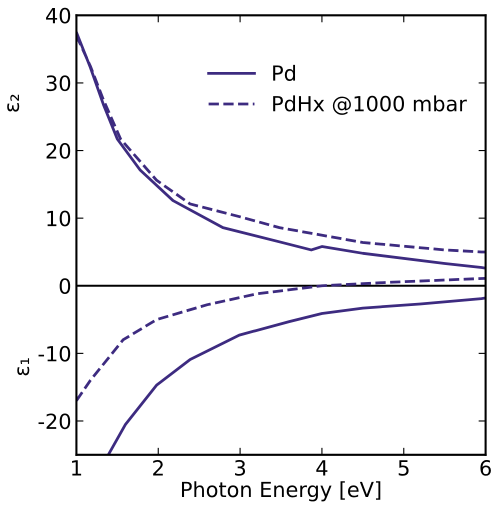 The width and height of the screenshot is (493, 511). I want to click on legend-label: Pd, so click(284, 72).